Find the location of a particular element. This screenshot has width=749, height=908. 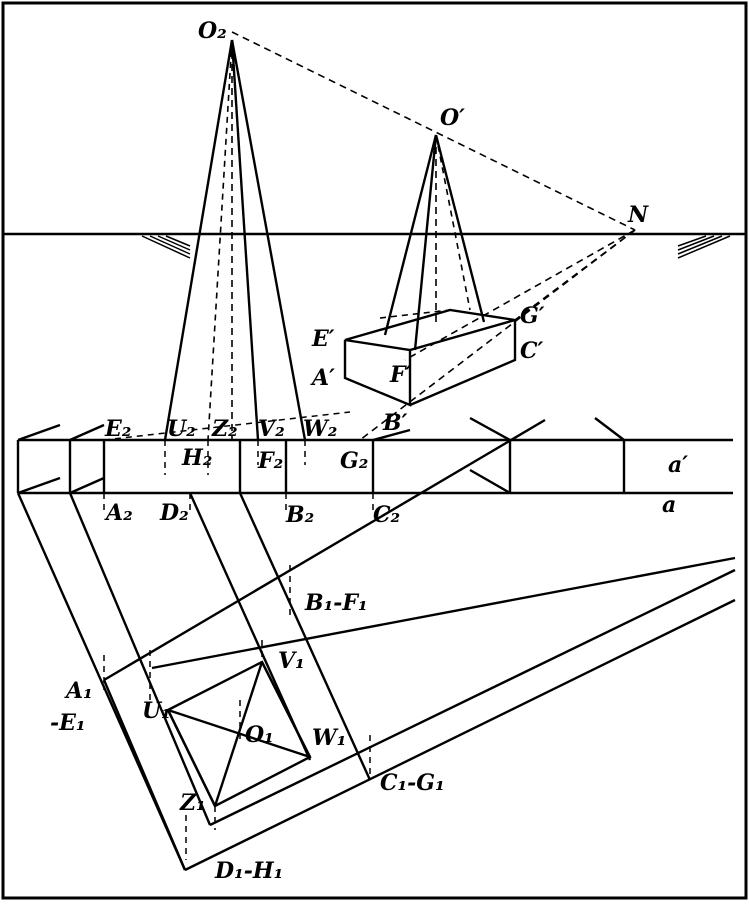

label-c-prime: C′ is located at coordinates (532, 351).